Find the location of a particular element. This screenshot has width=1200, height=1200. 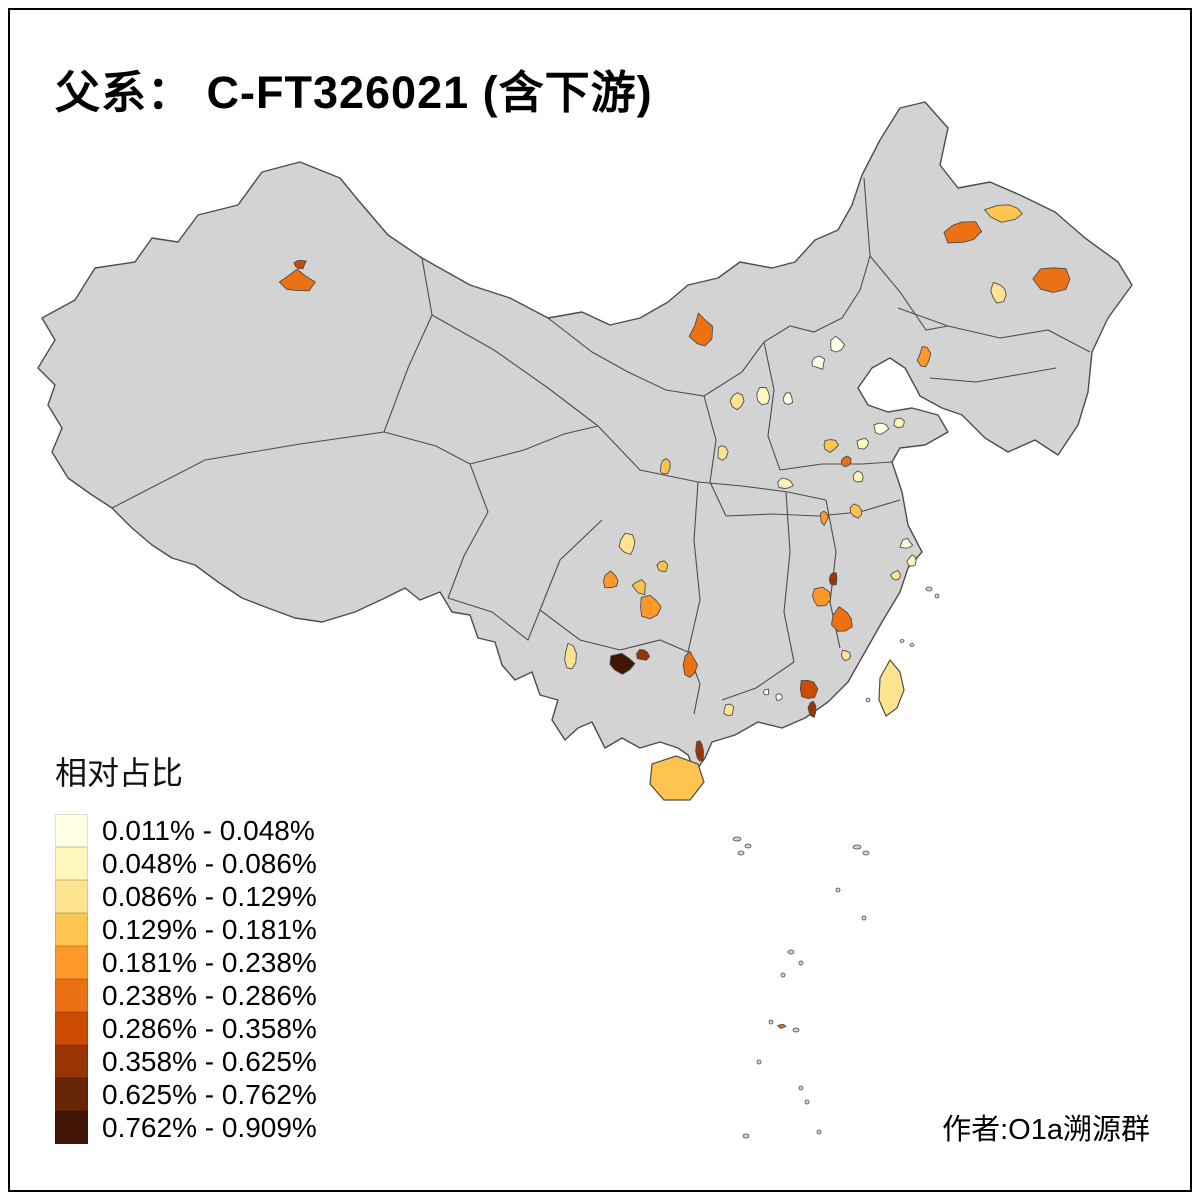

legend-entry: 0.129% - 0.181% is located at coordinates (186, 929).